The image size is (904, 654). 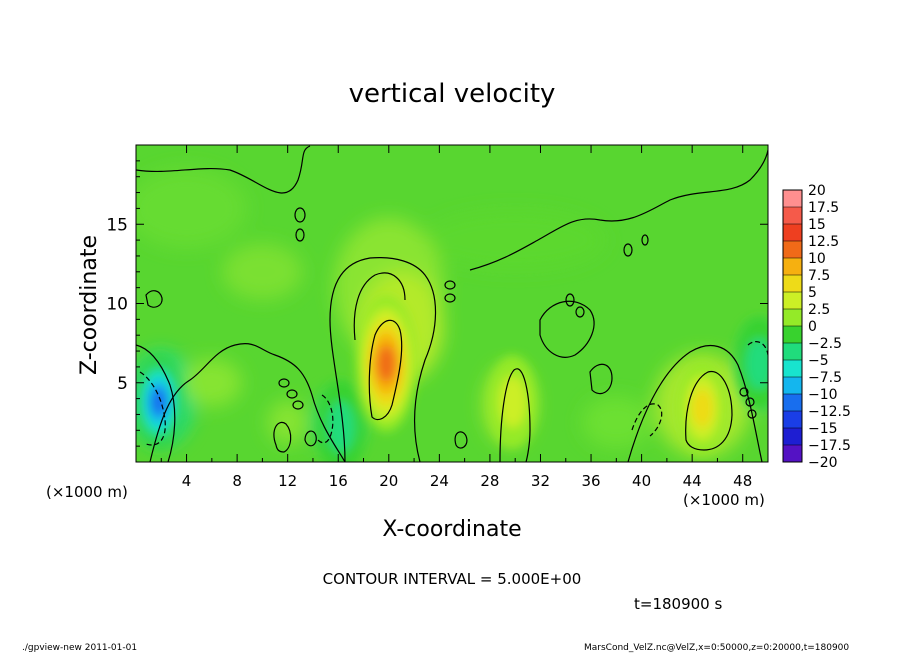 I want to click on x-tick-label: 44, so click(x=692, y=481).